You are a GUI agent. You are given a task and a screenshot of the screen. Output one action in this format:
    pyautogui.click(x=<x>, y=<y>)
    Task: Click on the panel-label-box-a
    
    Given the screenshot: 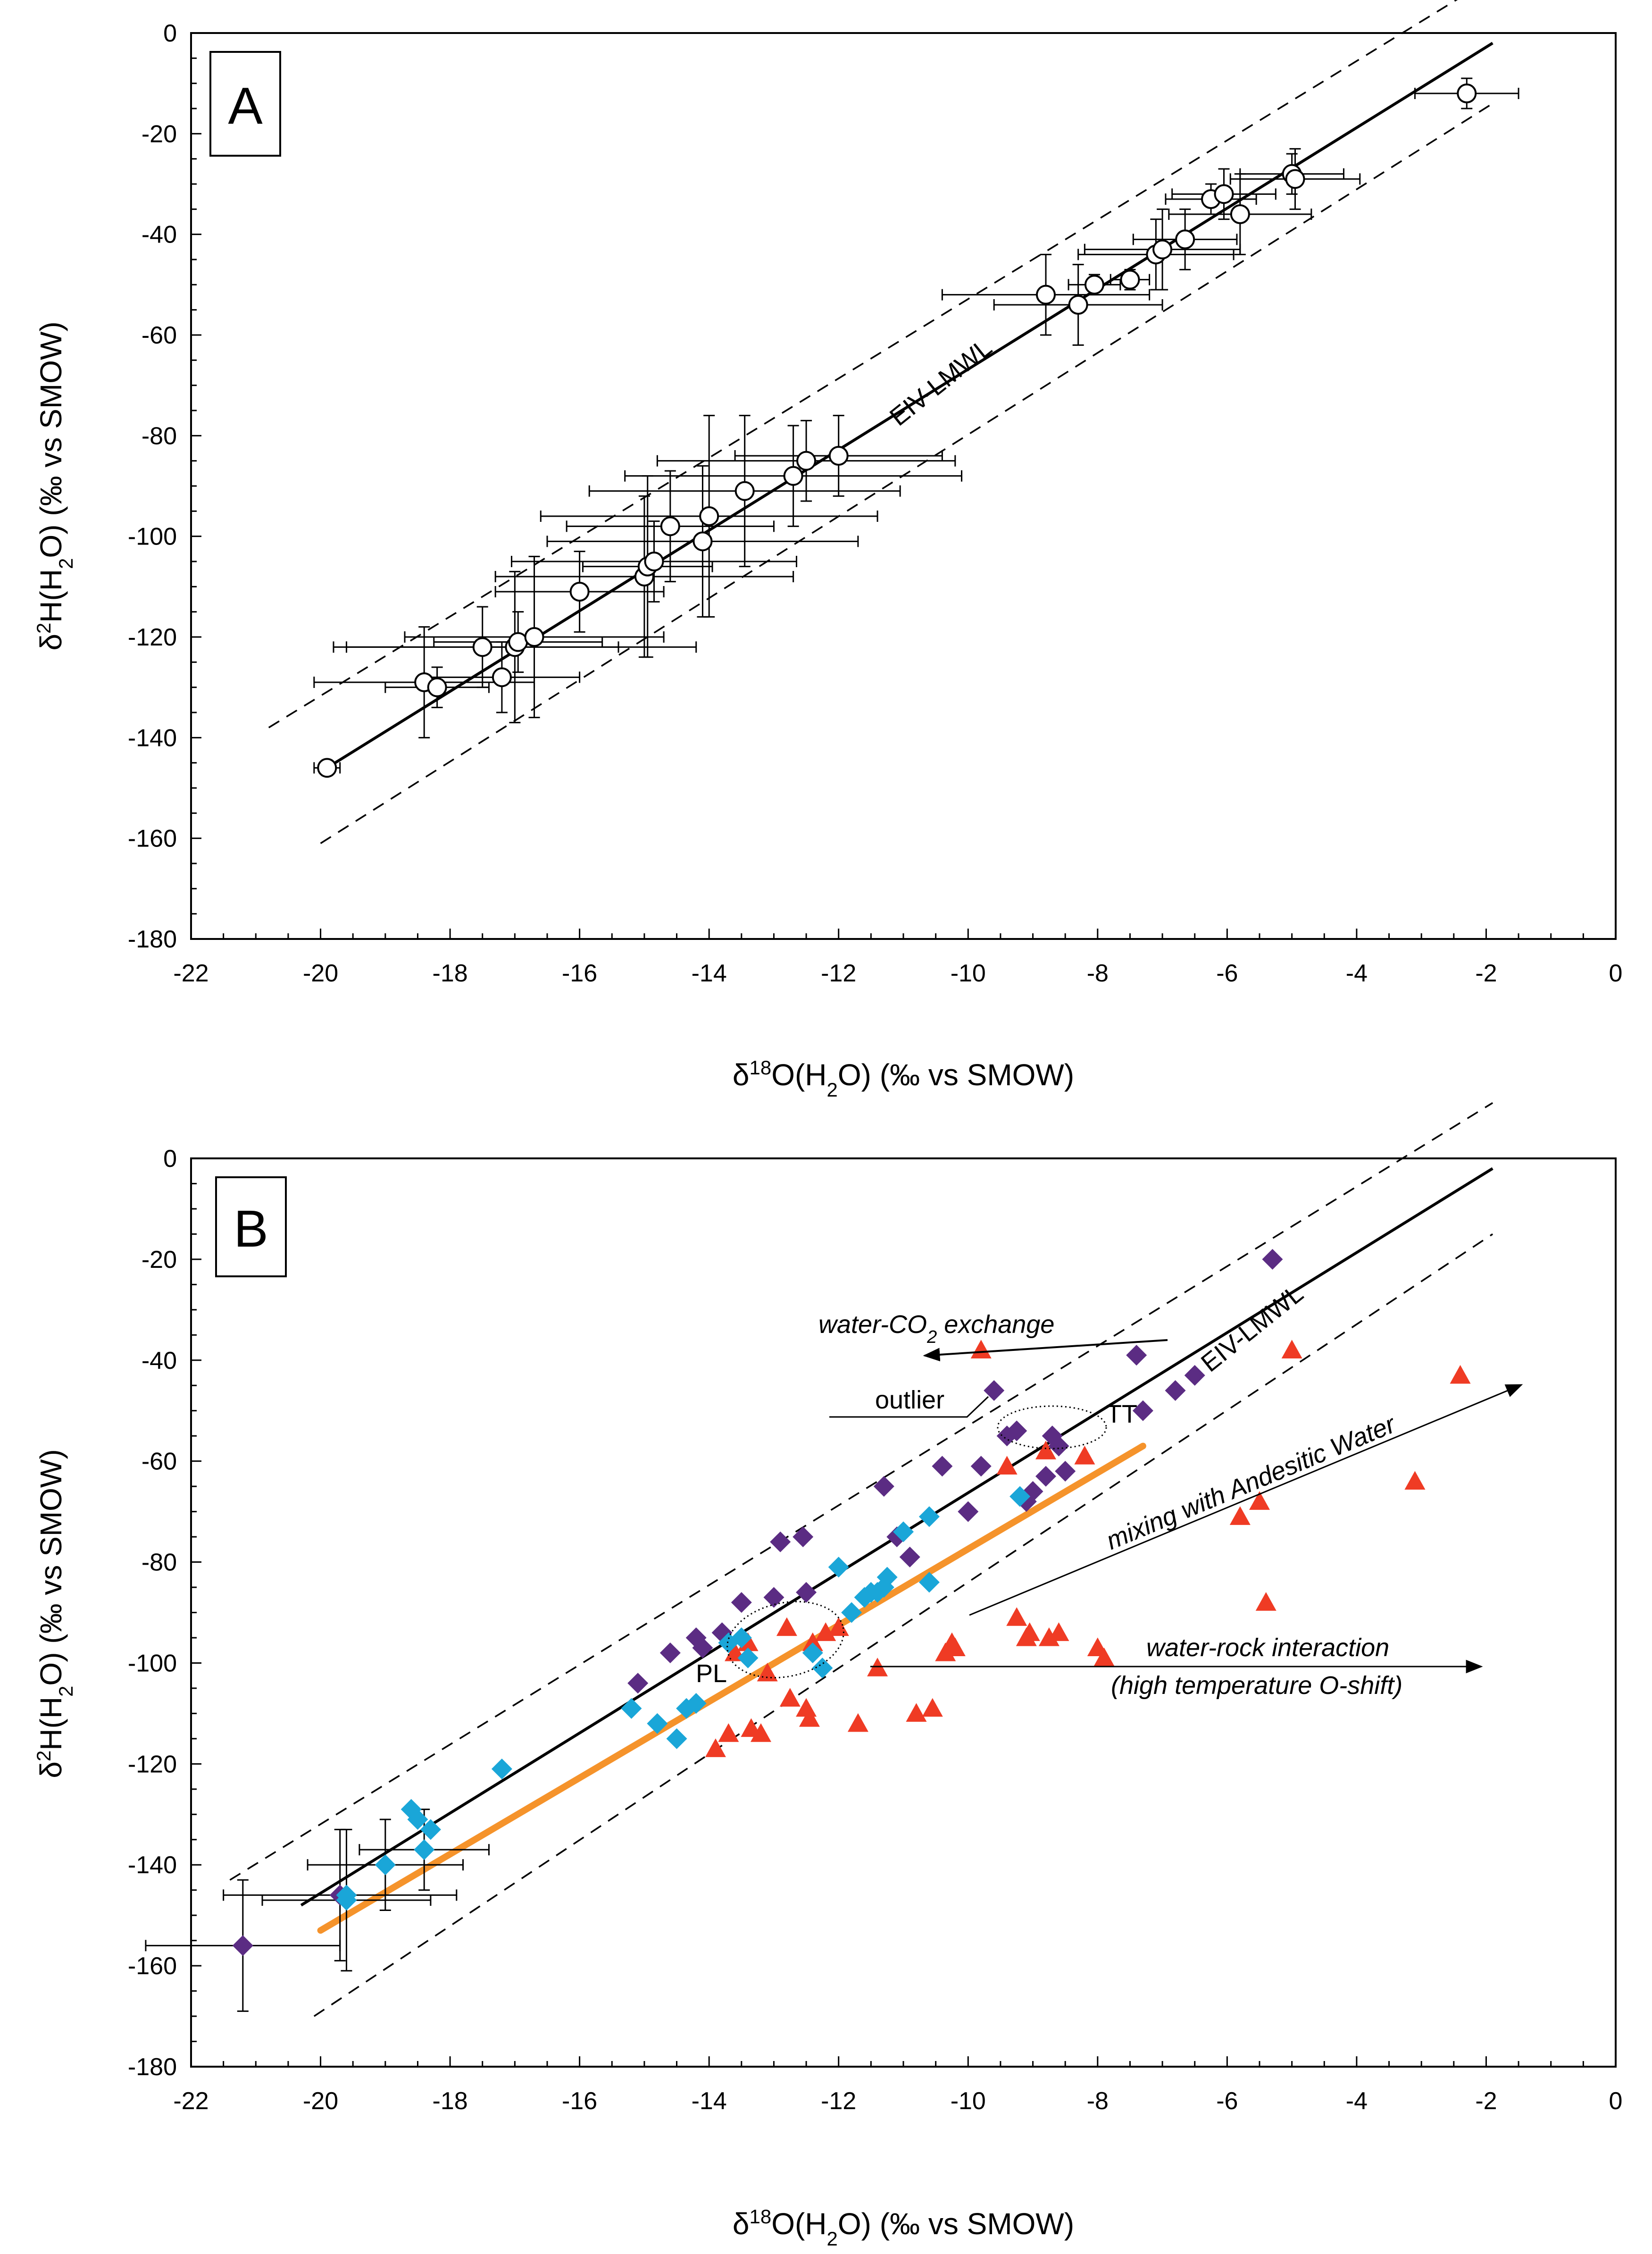 What is the action you would take?
    pyautogui.click(x=245, y=104)
    